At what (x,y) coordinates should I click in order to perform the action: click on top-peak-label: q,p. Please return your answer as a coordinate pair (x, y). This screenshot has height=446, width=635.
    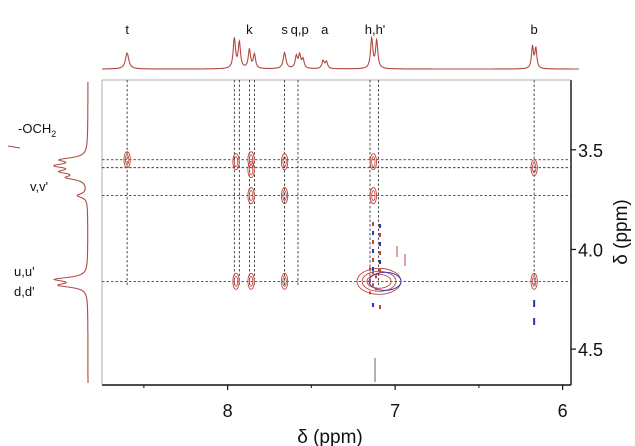
    Looking at the image, I should click on (300, 29).